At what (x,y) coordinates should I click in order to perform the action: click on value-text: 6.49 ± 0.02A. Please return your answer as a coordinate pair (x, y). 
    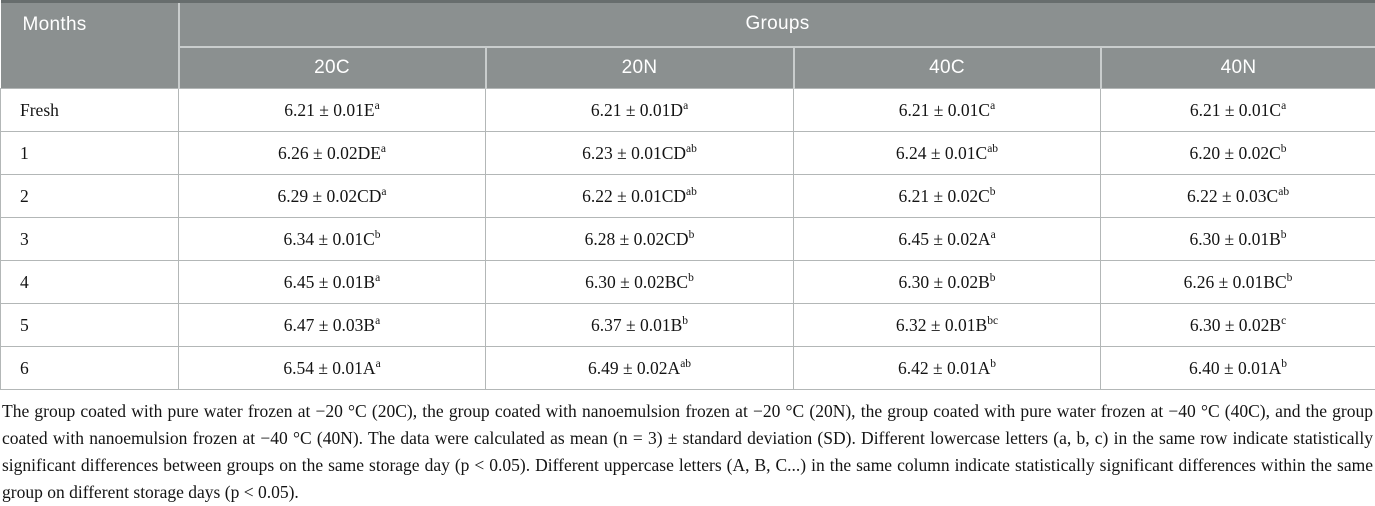
    Looking at the image, I should click on (634, 368).